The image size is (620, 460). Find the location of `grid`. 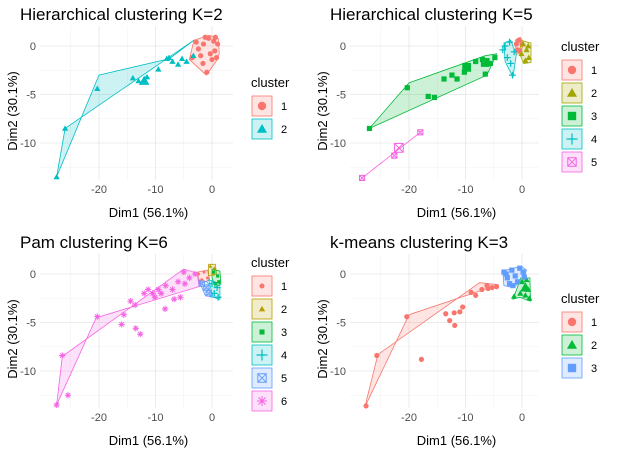

grid is located at coordinates (444, 103).